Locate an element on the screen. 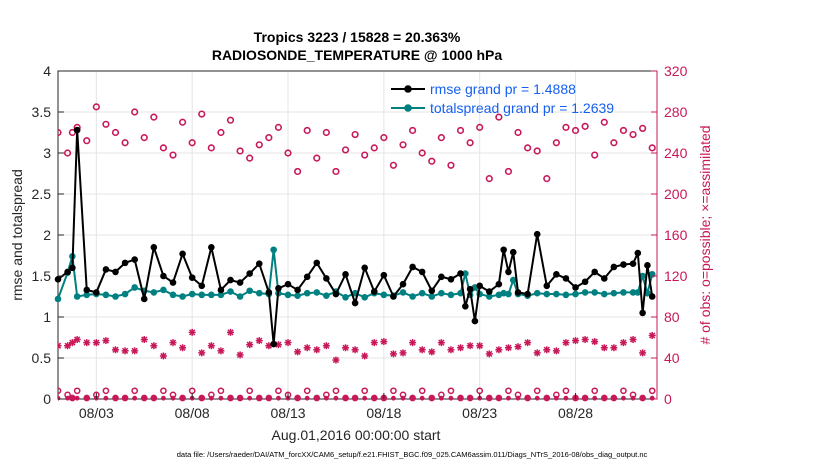 This screenshot has height=470, width=830. chart-title: Tropics 3223 / 15828 = 20.363% is located at coordinates (357, 37).